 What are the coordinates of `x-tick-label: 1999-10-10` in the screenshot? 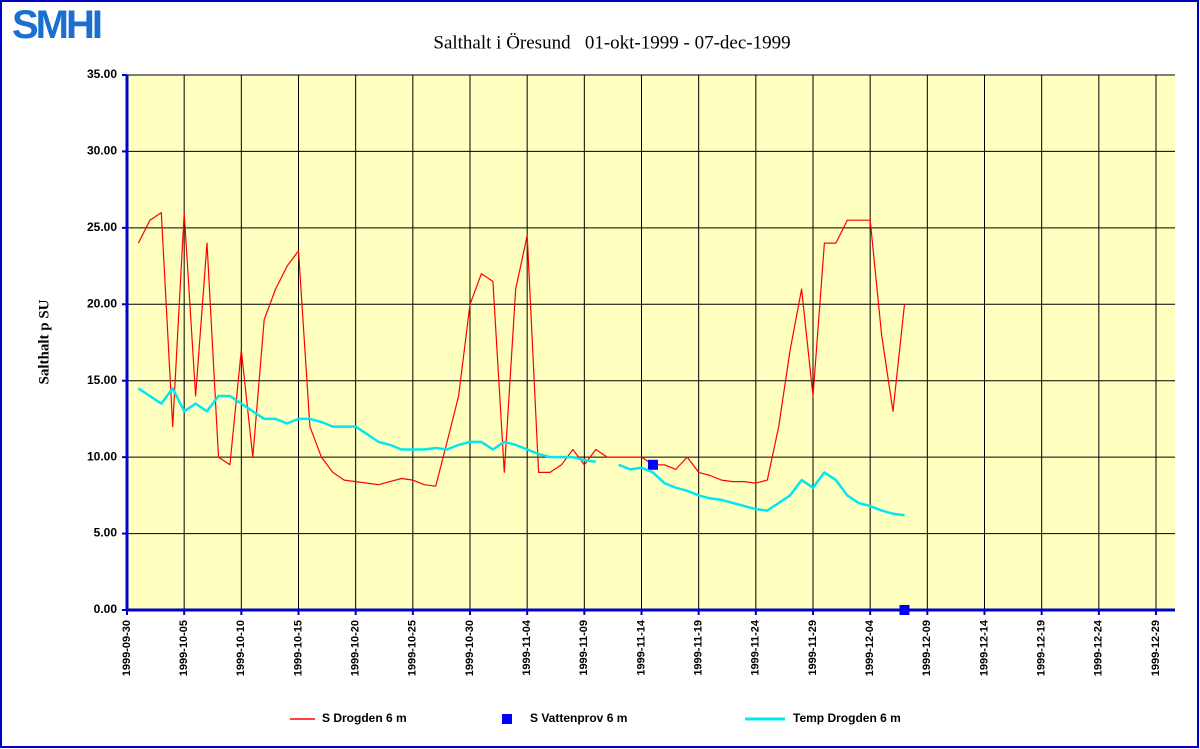 It's located at (241, 648).